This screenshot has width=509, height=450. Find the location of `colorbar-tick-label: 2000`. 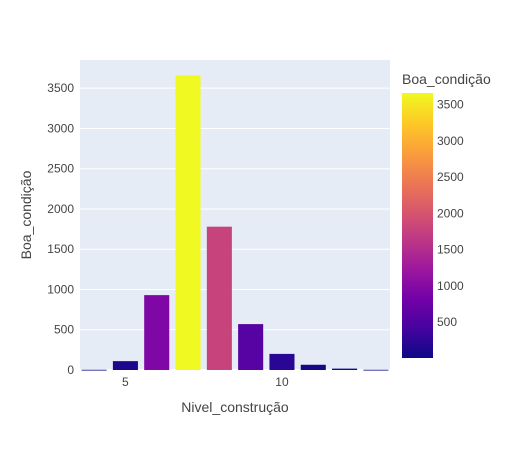

colorbar-tick-label: 2000 is located at coordinates (450, 213).